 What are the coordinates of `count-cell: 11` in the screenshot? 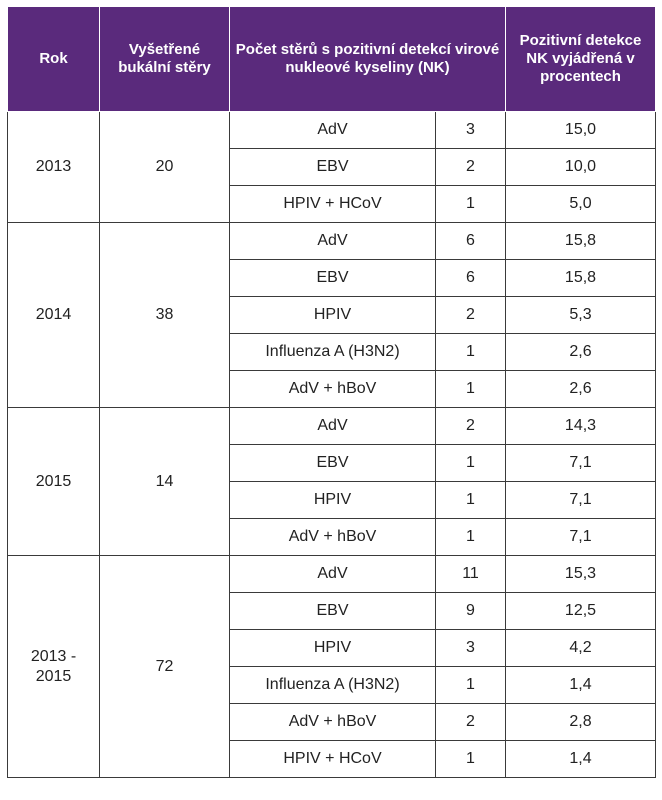 It's located at (470, 574).